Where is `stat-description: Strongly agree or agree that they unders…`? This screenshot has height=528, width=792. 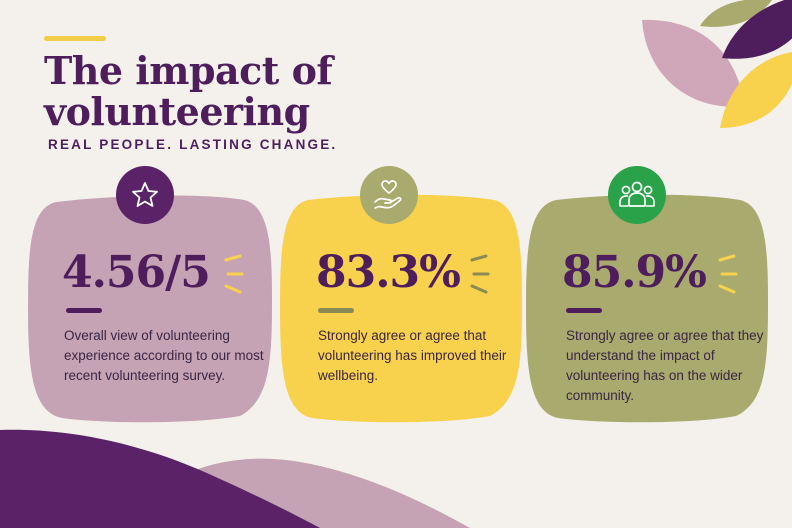
stat-description: Strongly agree or agree that they unders… is located at coordinates (665, 365).